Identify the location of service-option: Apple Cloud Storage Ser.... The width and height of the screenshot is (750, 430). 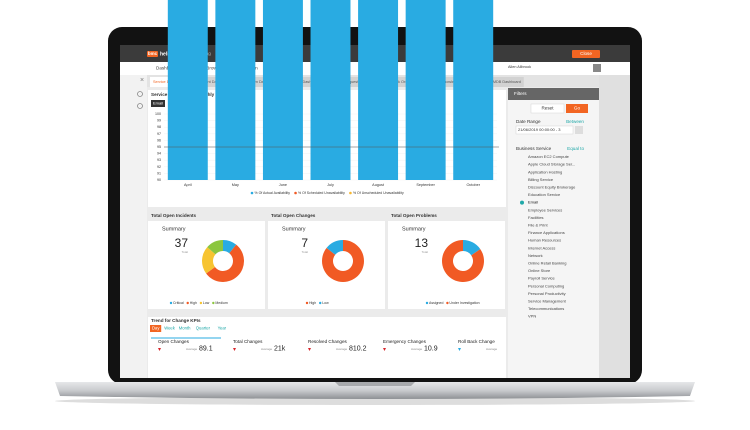
(551, 164).